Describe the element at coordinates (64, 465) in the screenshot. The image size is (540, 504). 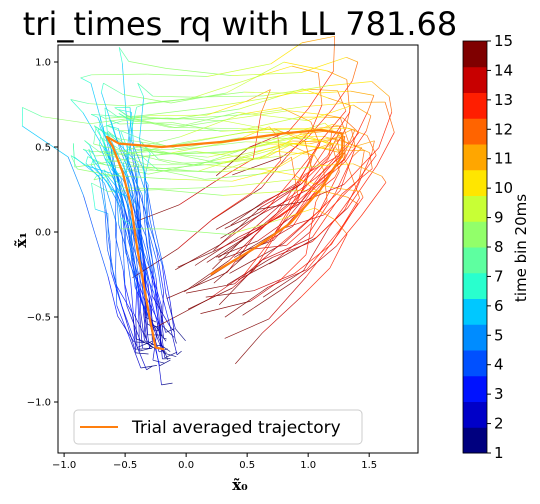
I see `x-tick-label: −1.0` at that location.